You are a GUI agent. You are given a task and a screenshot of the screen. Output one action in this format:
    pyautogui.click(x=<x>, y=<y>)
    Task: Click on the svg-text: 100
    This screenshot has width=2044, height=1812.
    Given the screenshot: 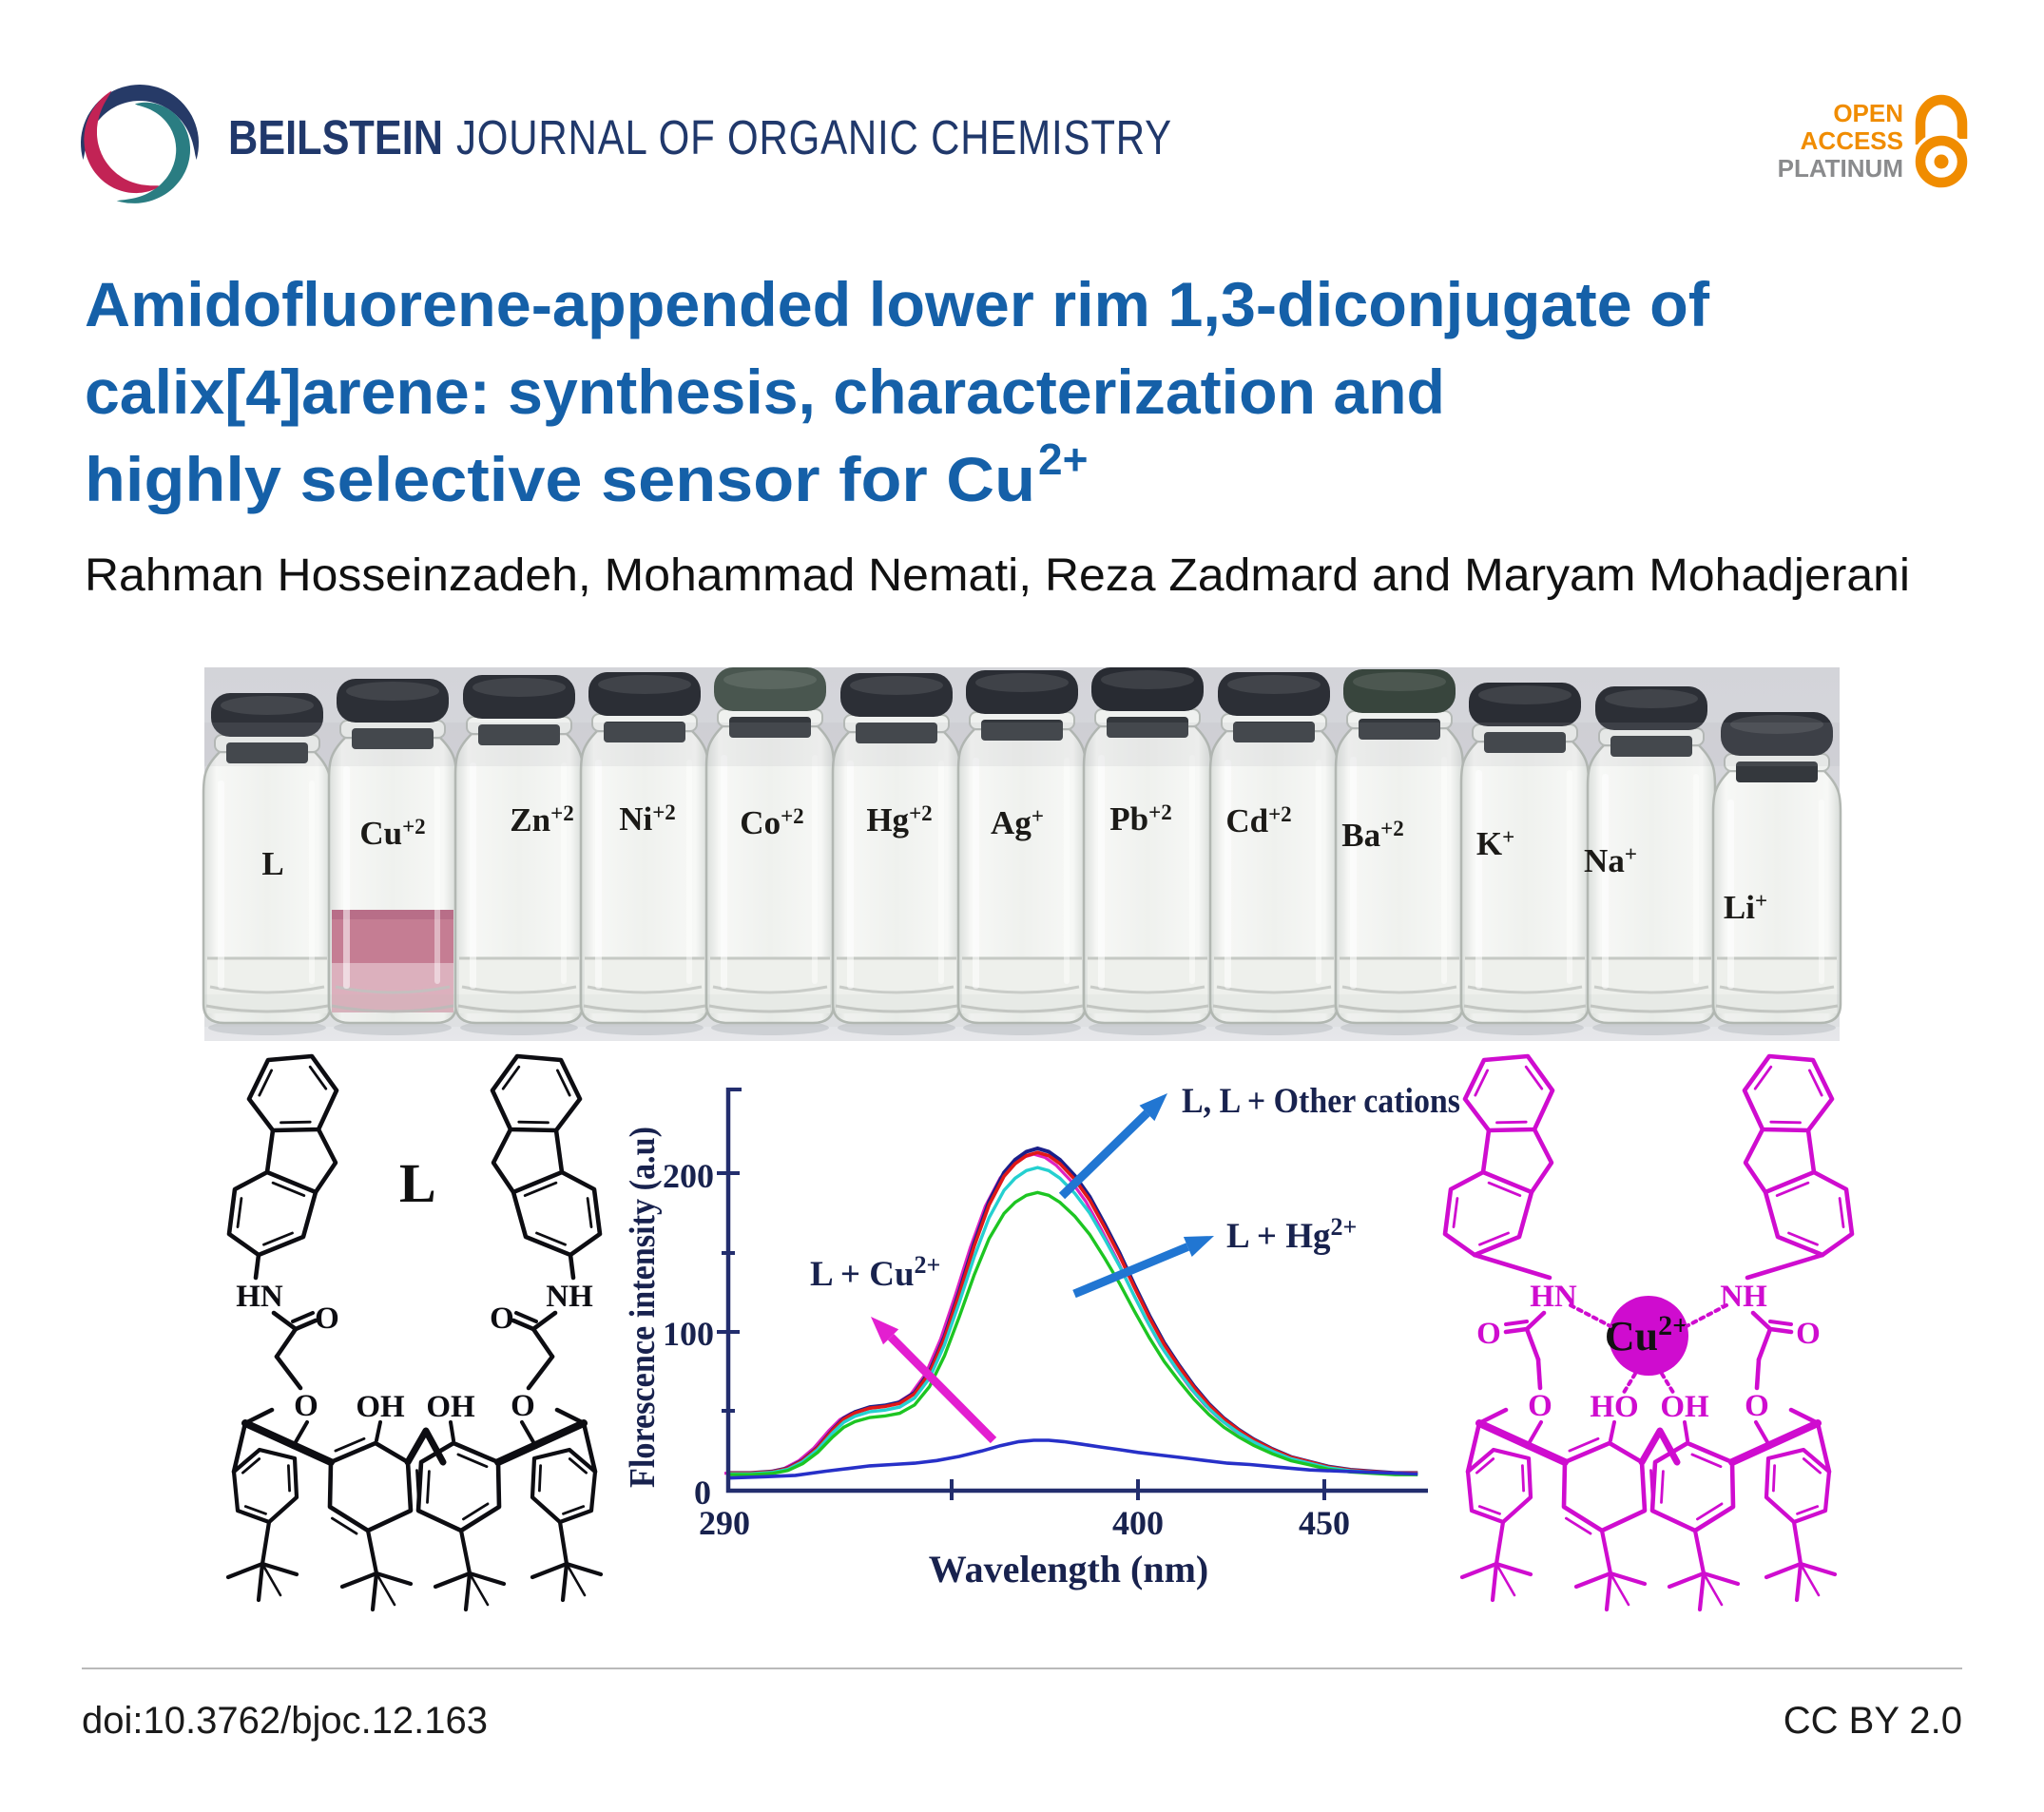 What is the action you would take?
    pyautogui.click(x=689, y=1334)
    